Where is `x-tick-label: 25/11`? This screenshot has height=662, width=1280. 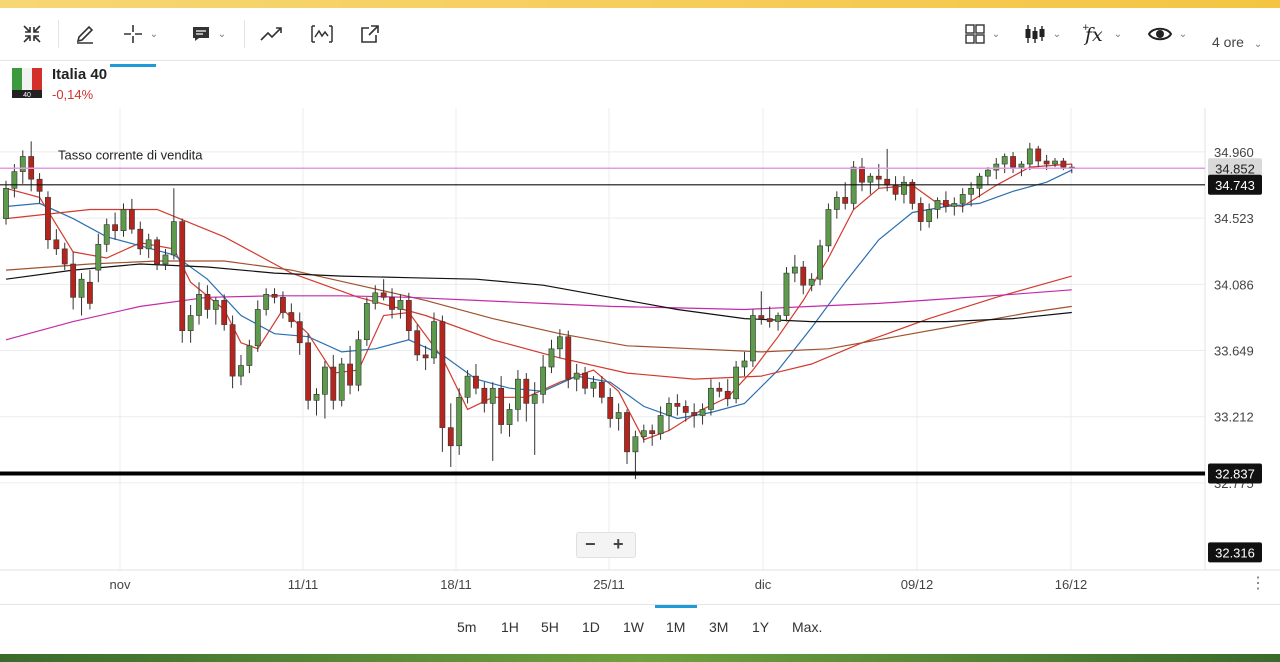 x-tick-label: 25/11 is located at coordinates (609, 584).